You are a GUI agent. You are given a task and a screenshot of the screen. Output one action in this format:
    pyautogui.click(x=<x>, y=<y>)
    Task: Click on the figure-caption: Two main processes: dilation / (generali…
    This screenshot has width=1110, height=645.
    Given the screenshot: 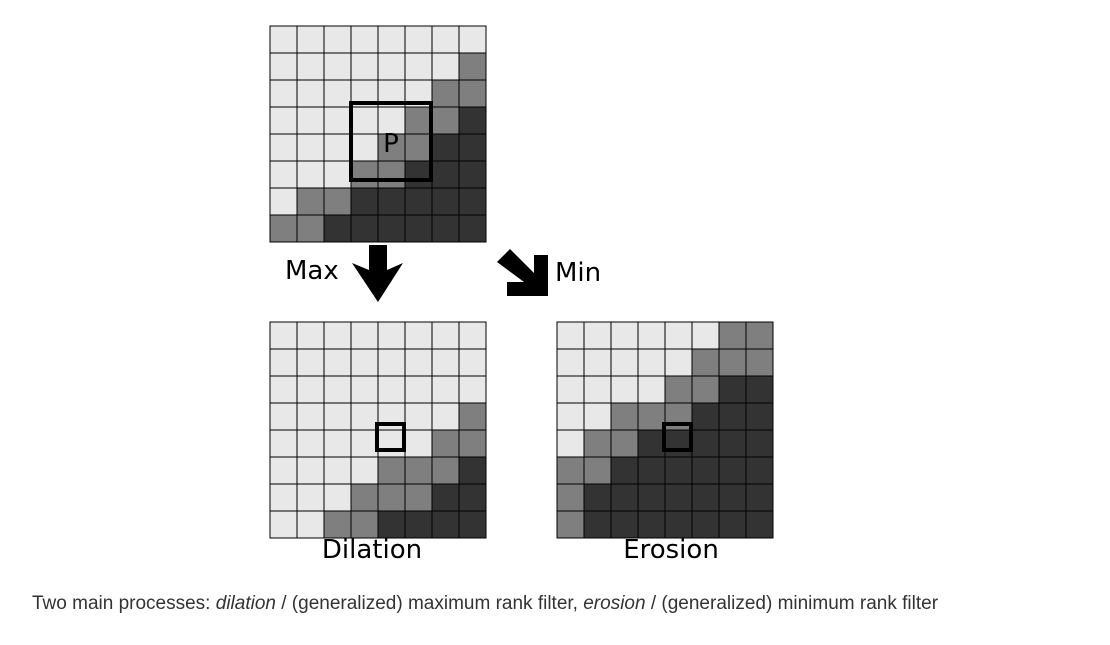 What is the action you would take?
    pyautogui.click(x=555, y=604)
    